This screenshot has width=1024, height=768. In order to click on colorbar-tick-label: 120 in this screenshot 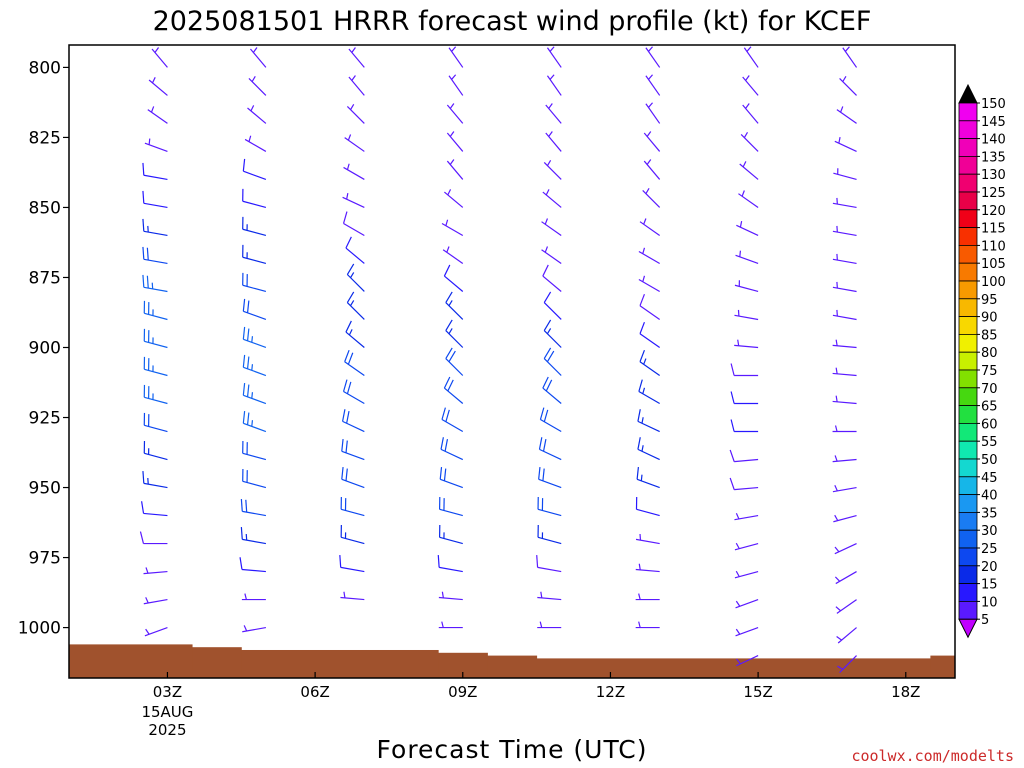, I will do `click(993, 211)`.